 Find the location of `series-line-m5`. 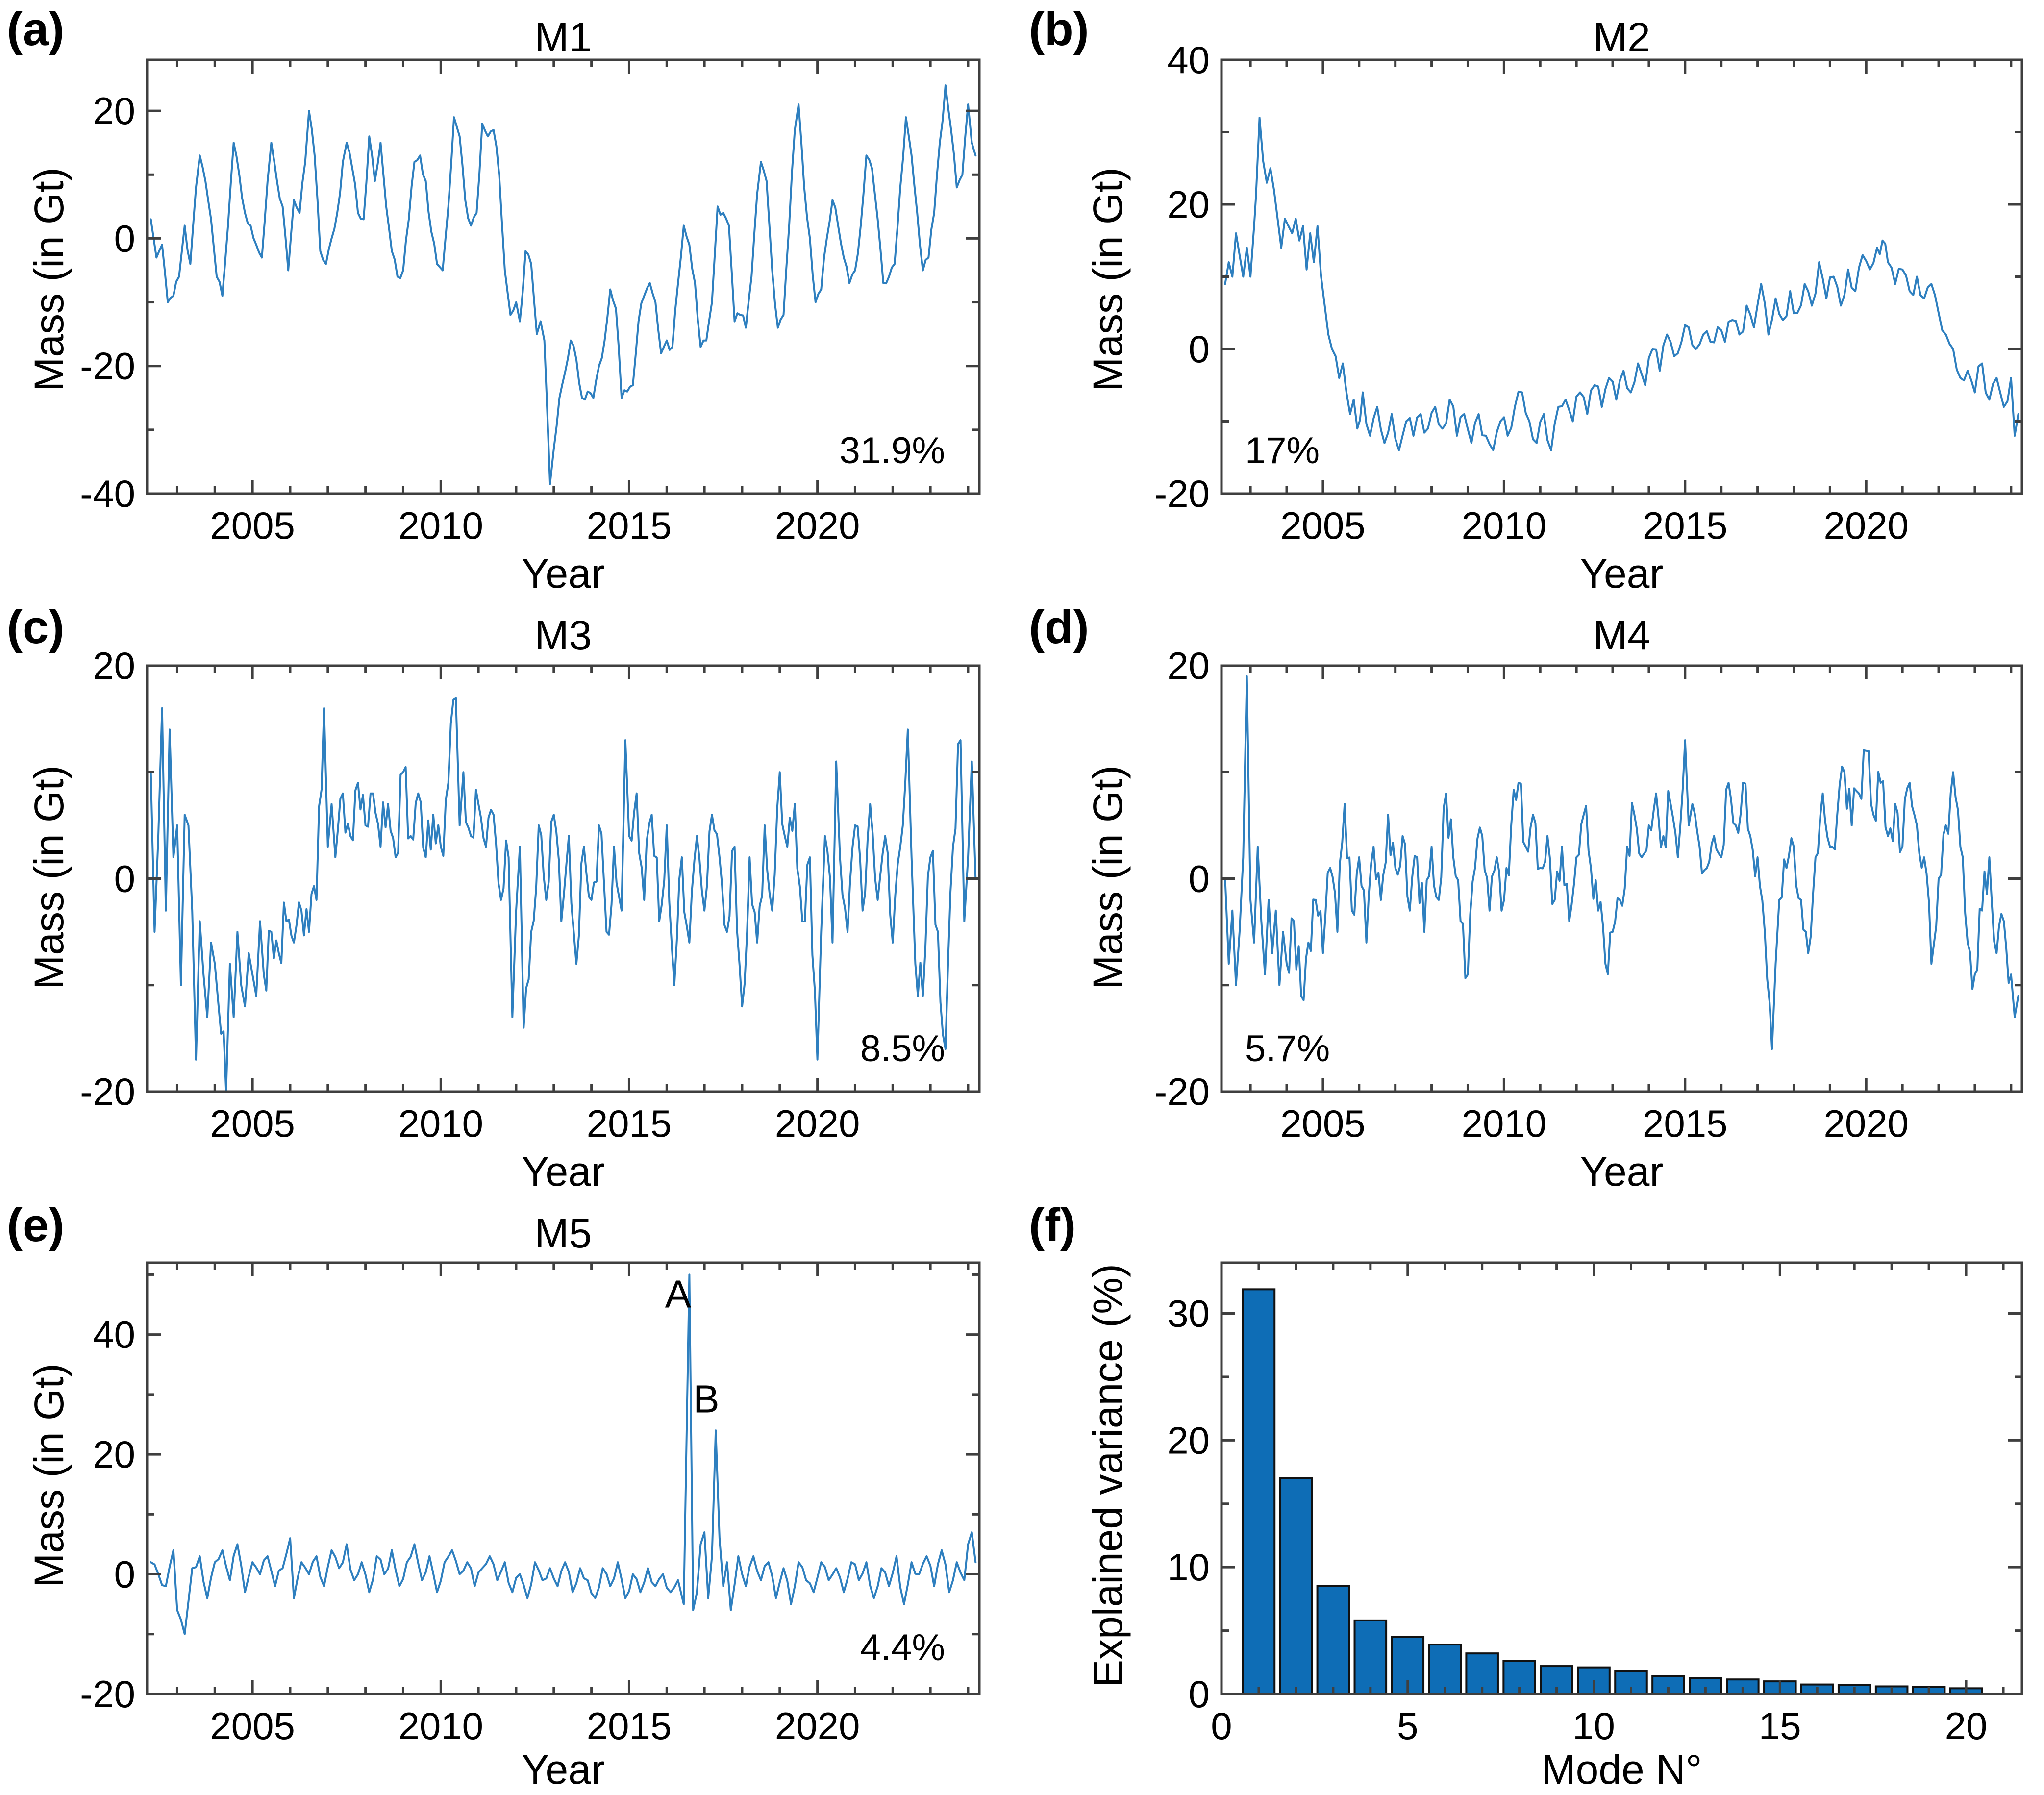

series-line-m5 is located at coordinates (563, 1454).